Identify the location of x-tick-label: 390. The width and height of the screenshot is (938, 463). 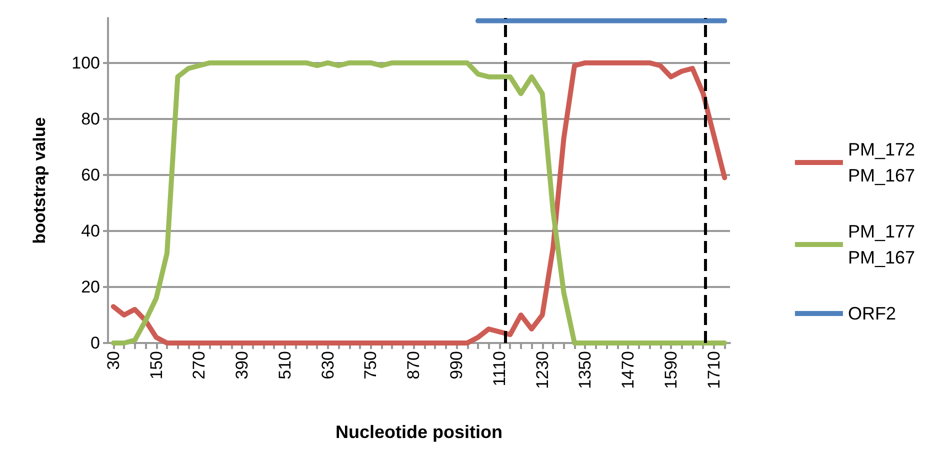
(242, 365).